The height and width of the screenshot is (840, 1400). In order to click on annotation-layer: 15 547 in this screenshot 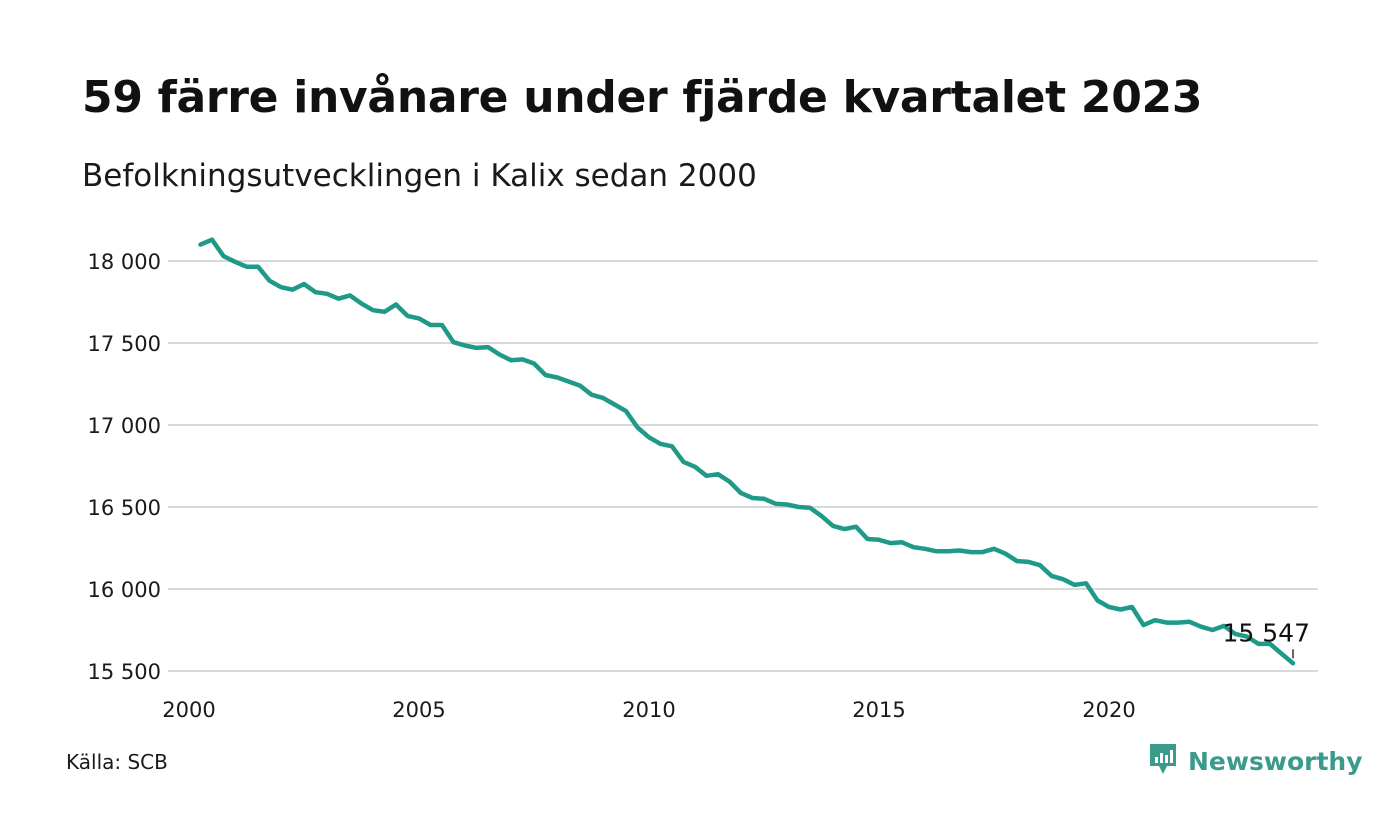, I will do `click(1266, 638)`.